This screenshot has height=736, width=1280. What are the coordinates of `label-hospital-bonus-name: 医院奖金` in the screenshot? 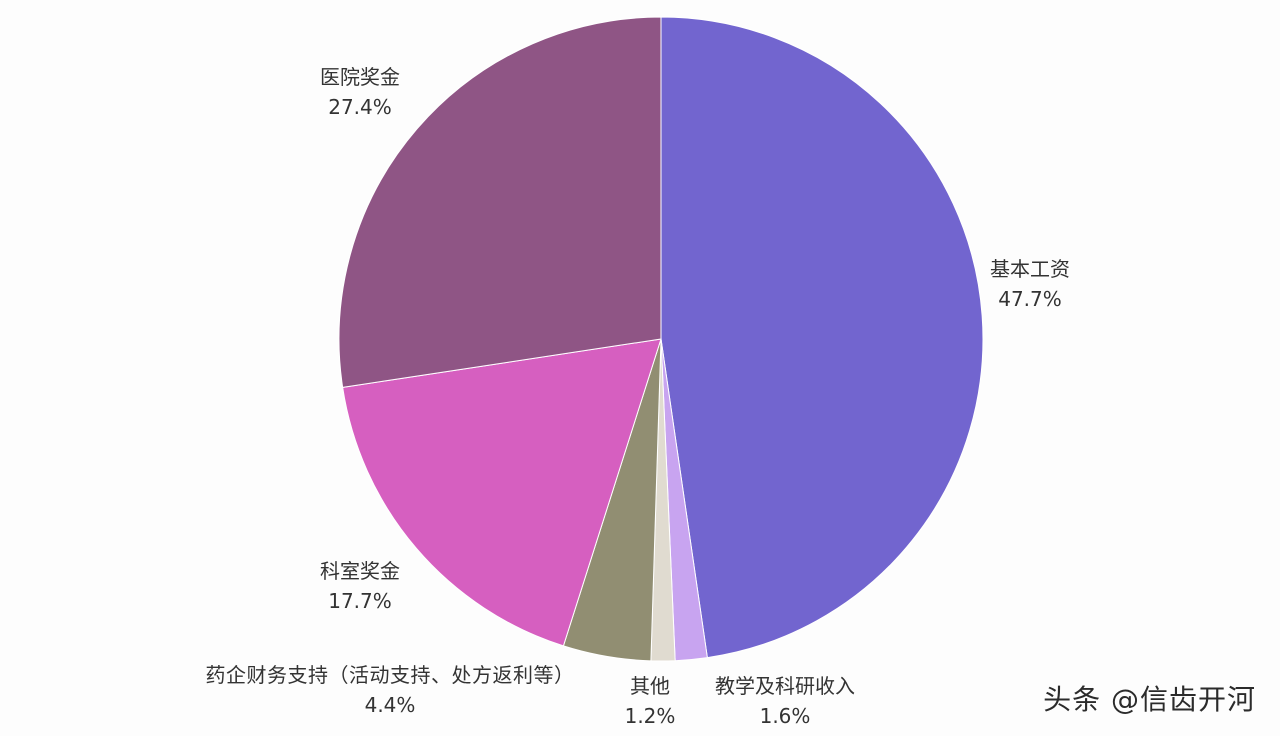 It's located at (360, 77).